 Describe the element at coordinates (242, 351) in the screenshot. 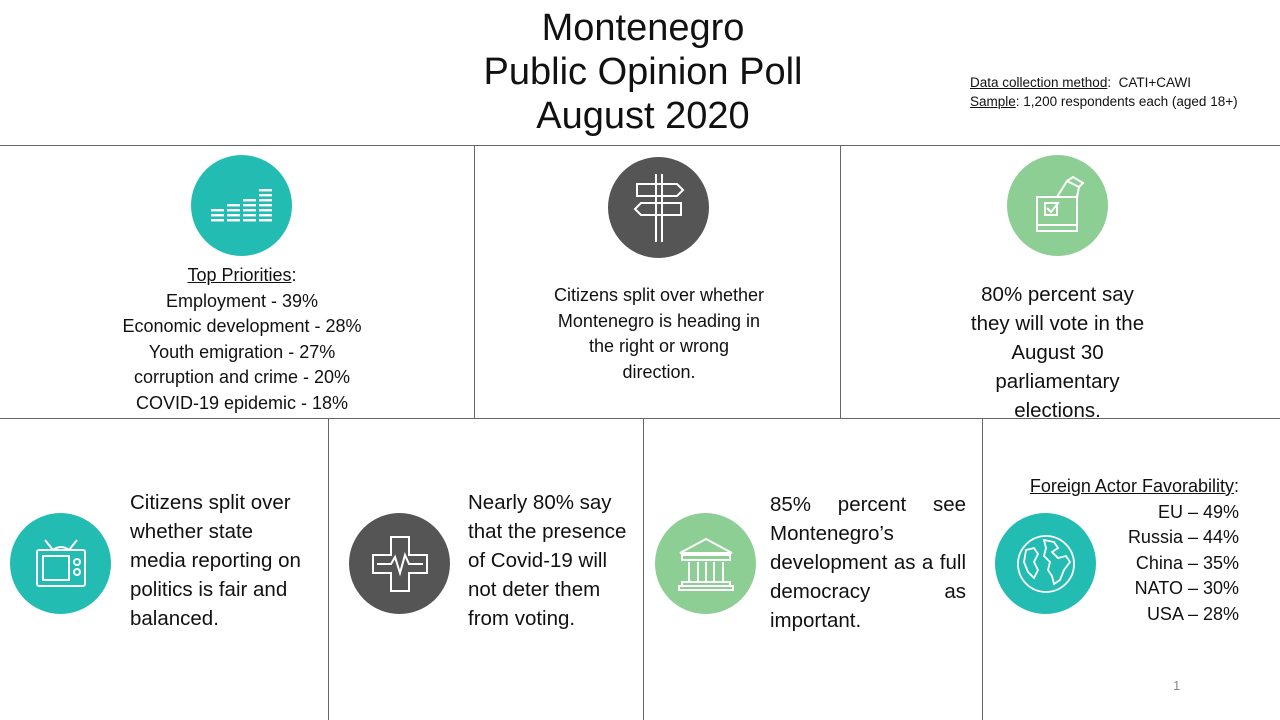

I see `priority-item: Youth emigration - 27%` at that location.